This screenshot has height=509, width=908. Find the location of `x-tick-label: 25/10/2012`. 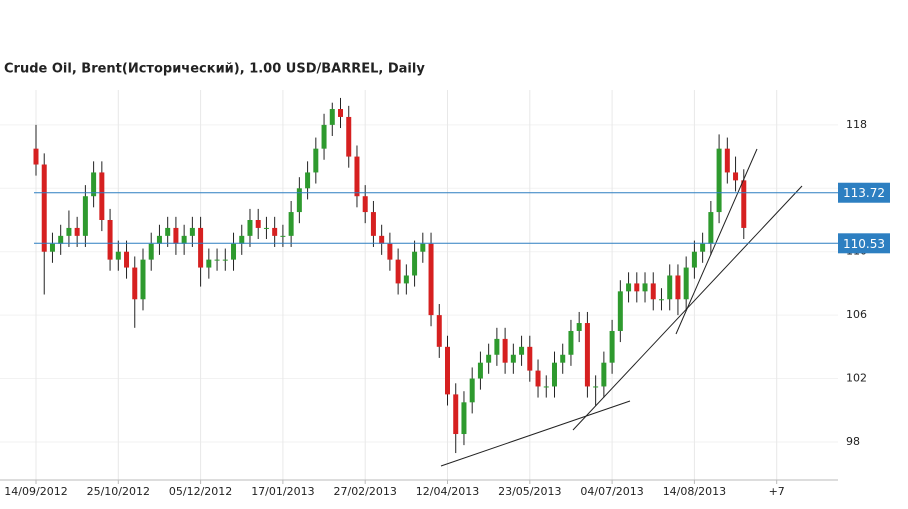

x-tick-label: 25/10/2012 is located at coordinates (118, 491).